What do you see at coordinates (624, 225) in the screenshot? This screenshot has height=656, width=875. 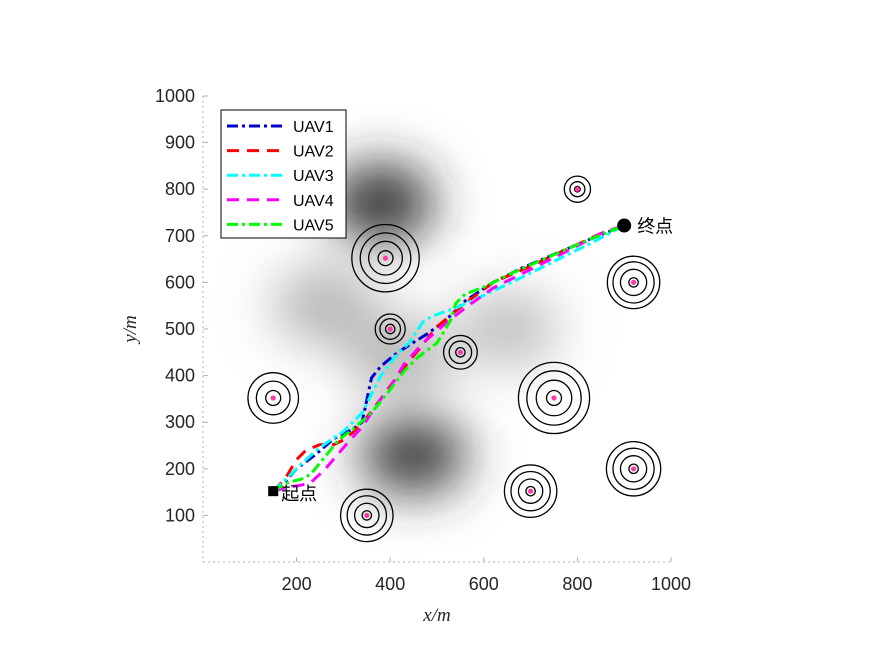 I see `end-marker` at bounding box center [624, 225].